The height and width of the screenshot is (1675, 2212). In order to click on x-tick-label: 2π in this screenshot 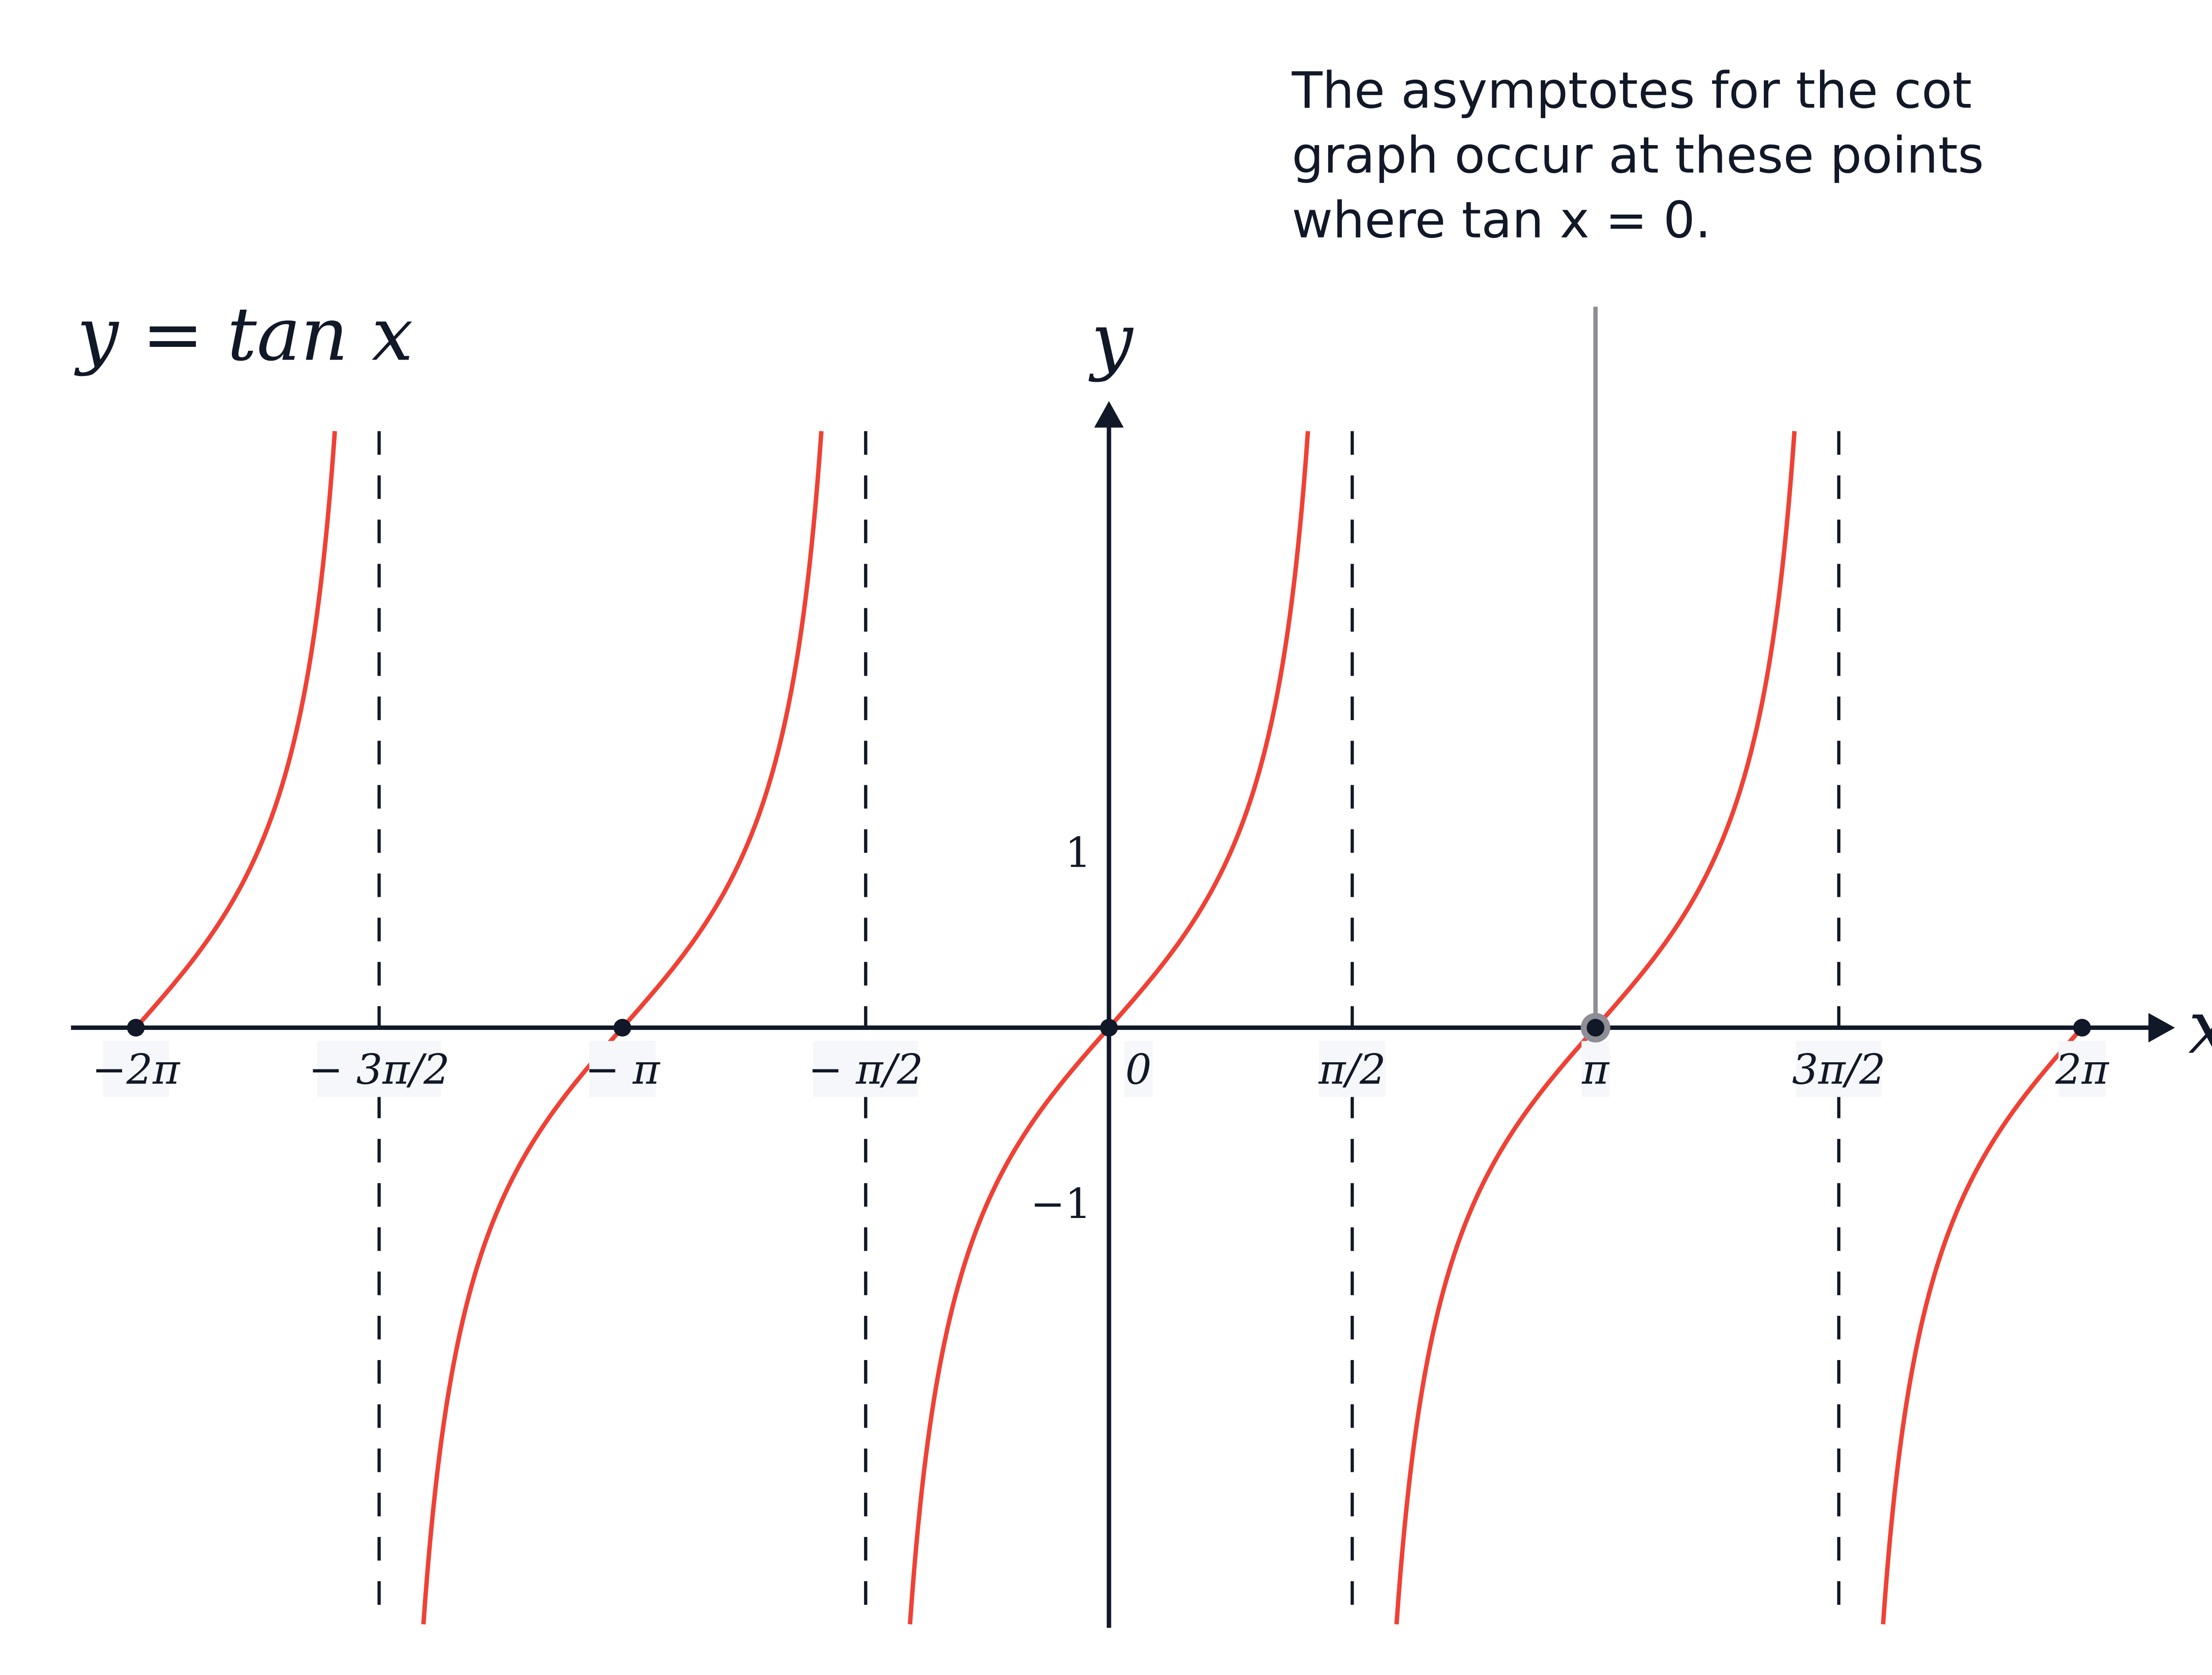, I will do `click(2082, 1070)`.